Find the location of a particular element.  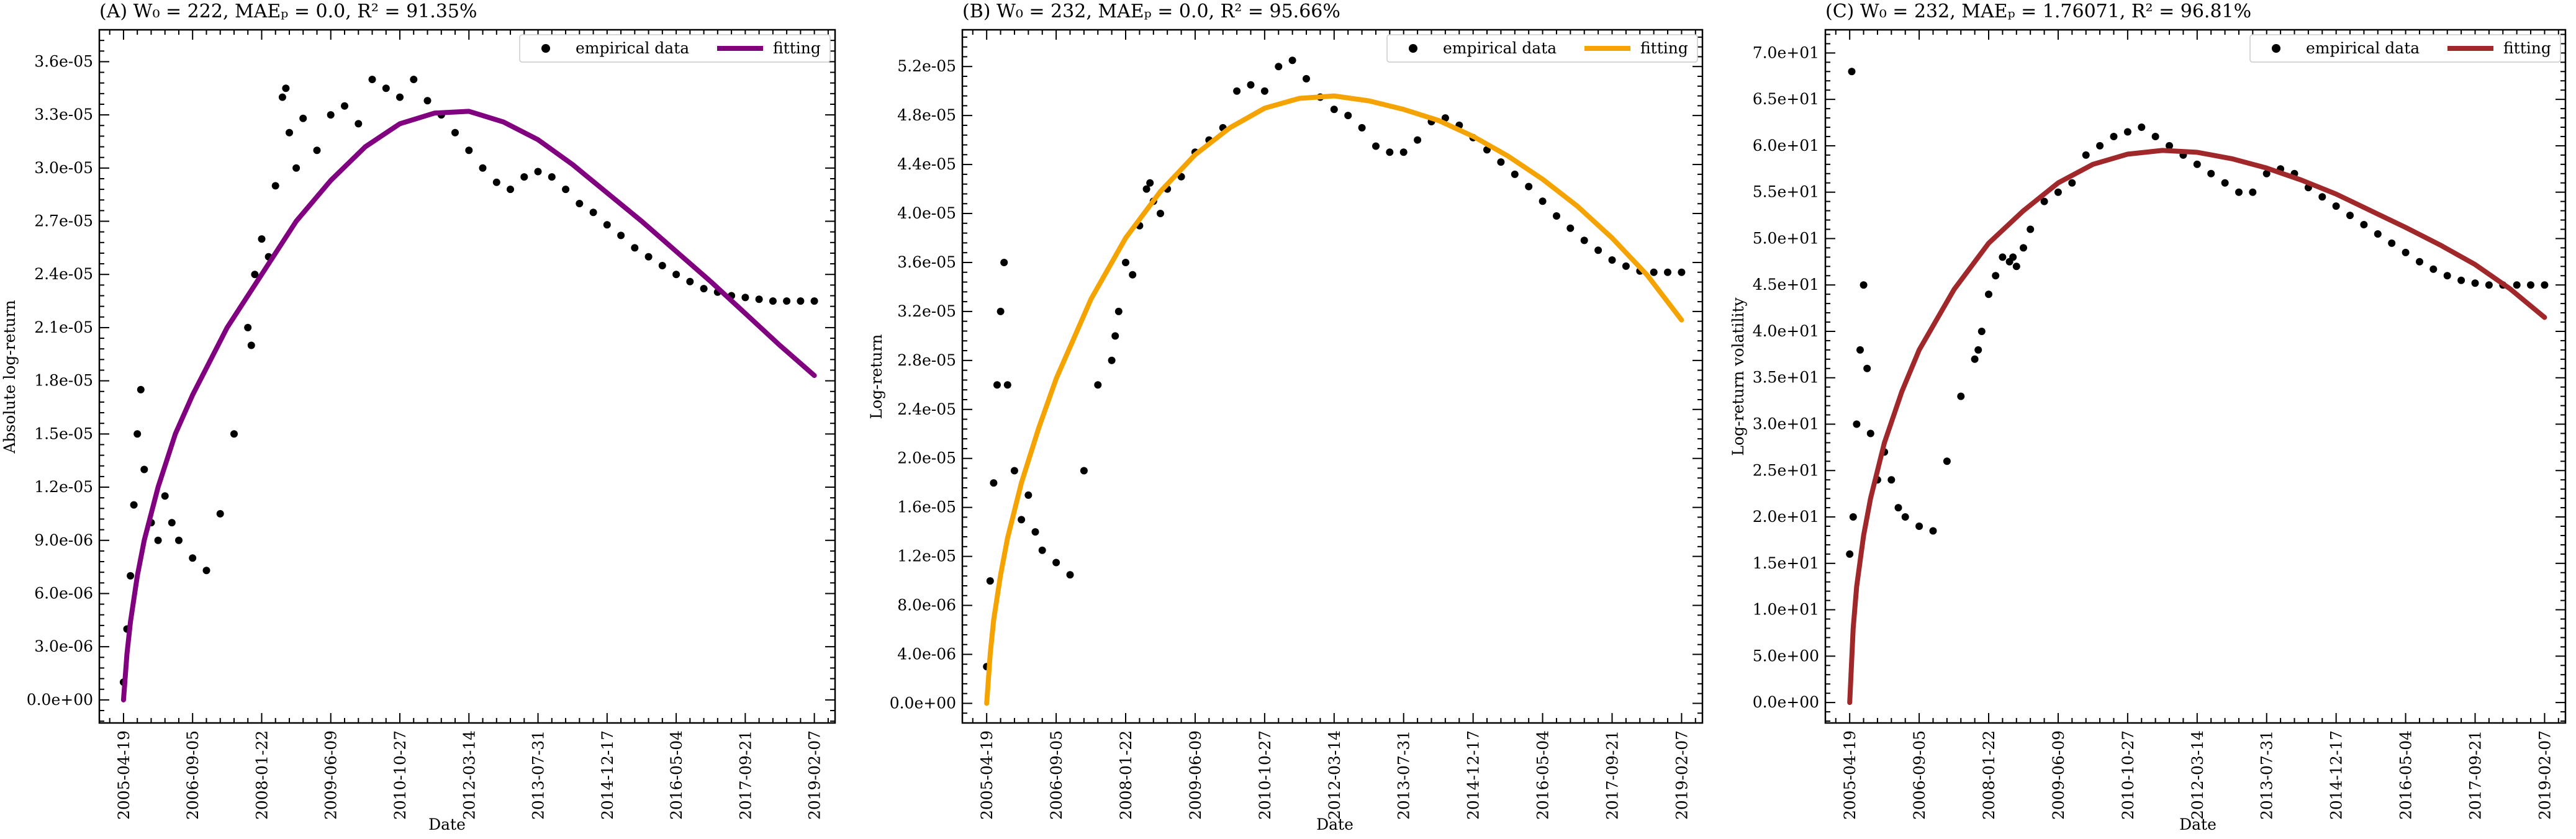

y-tick-label: 5.5e+01 is located at coordinates (1786, 192).